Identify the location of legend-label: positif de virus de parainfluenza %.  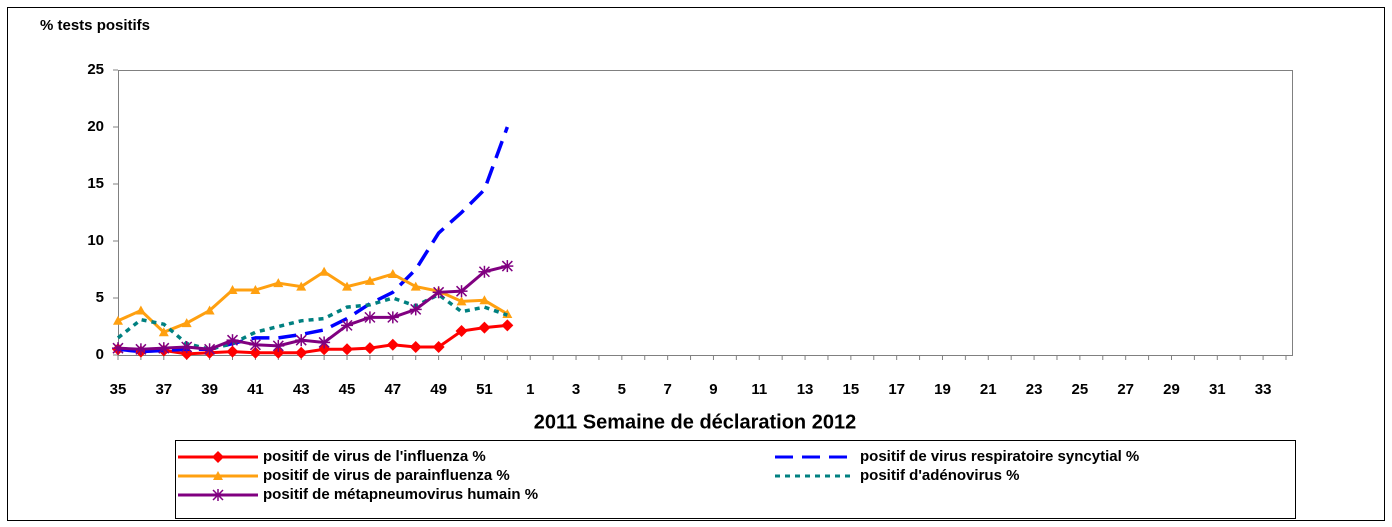
(386, 475).